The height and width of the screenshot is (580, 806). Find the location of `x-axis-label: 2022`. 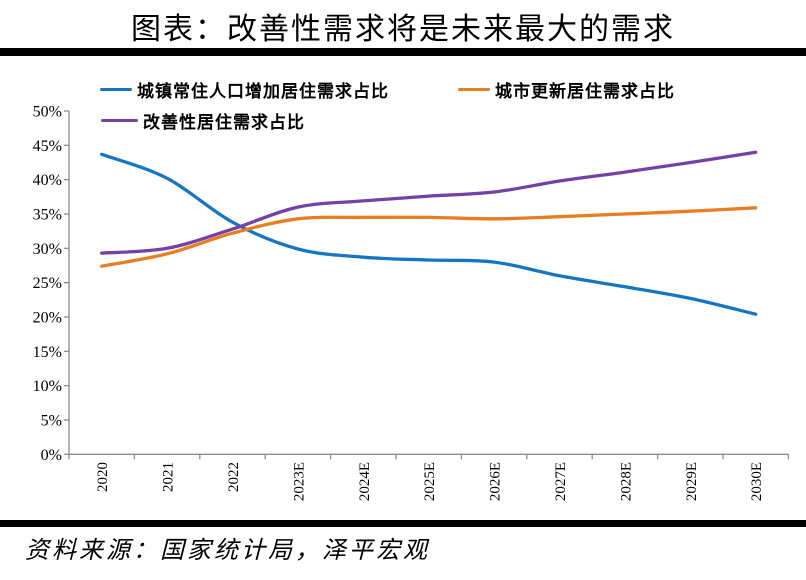

x-axis-label: 2022 is located at coordinates (234, 477).